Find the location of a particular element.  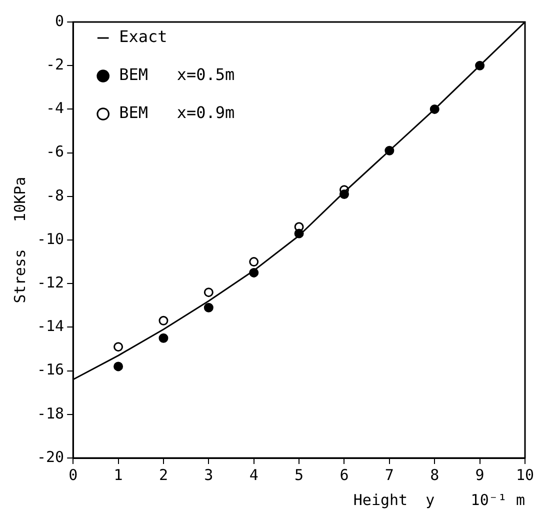

x-tick-label: 3 is located at coordinates (209, 475).